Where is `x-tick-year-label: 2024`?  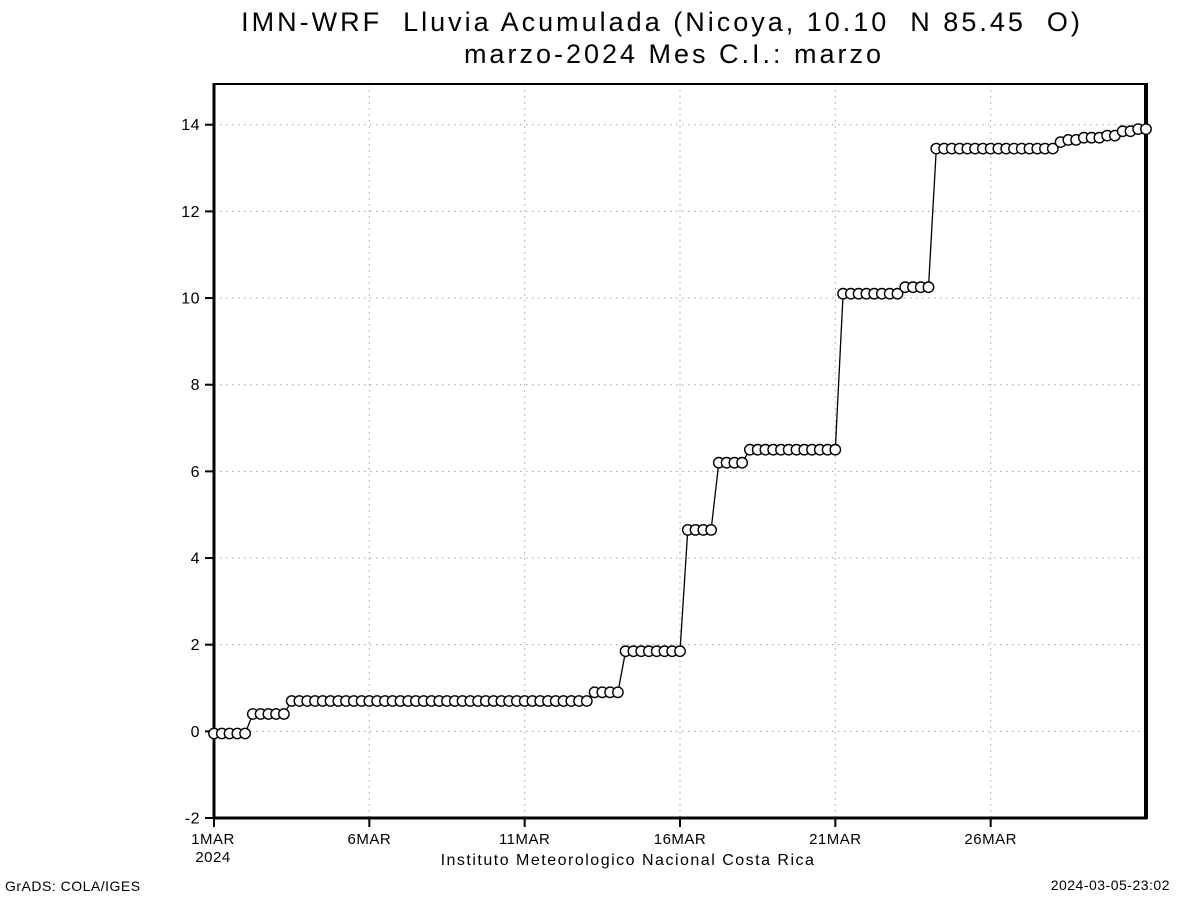 x-tick-year-label: 2024 is located at coordinates (212, 857).